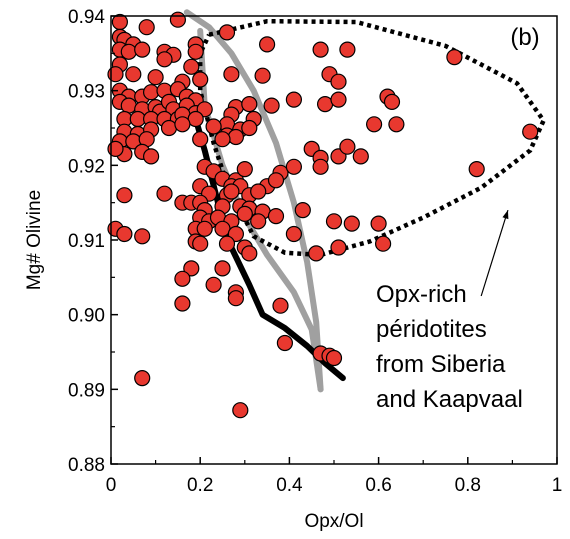  Describe the element at coordinates (333, 521) in the screenshot. I see `x-axis-label: Opx/Ol` at that location.